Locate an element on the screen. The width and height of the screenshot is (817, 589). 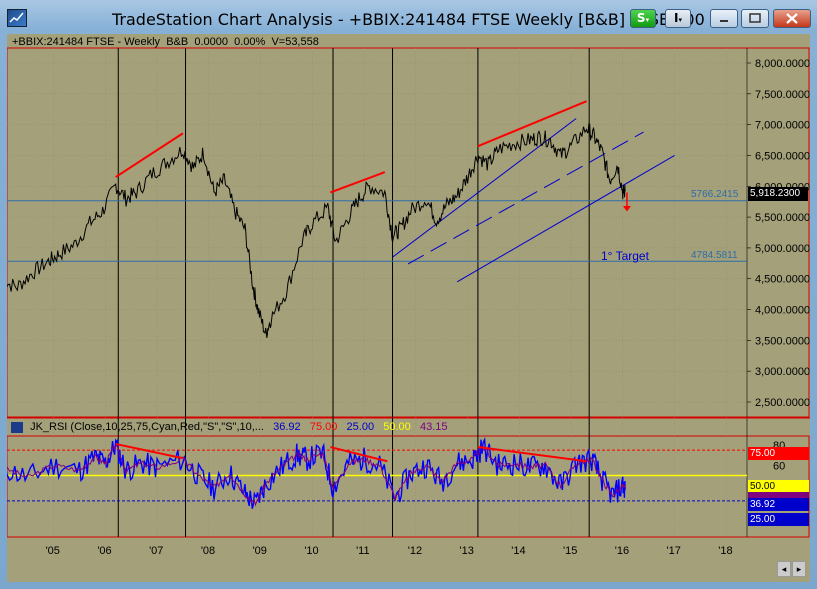
rsi-tag-36: 36.92 is located at coordinates (778, 504).